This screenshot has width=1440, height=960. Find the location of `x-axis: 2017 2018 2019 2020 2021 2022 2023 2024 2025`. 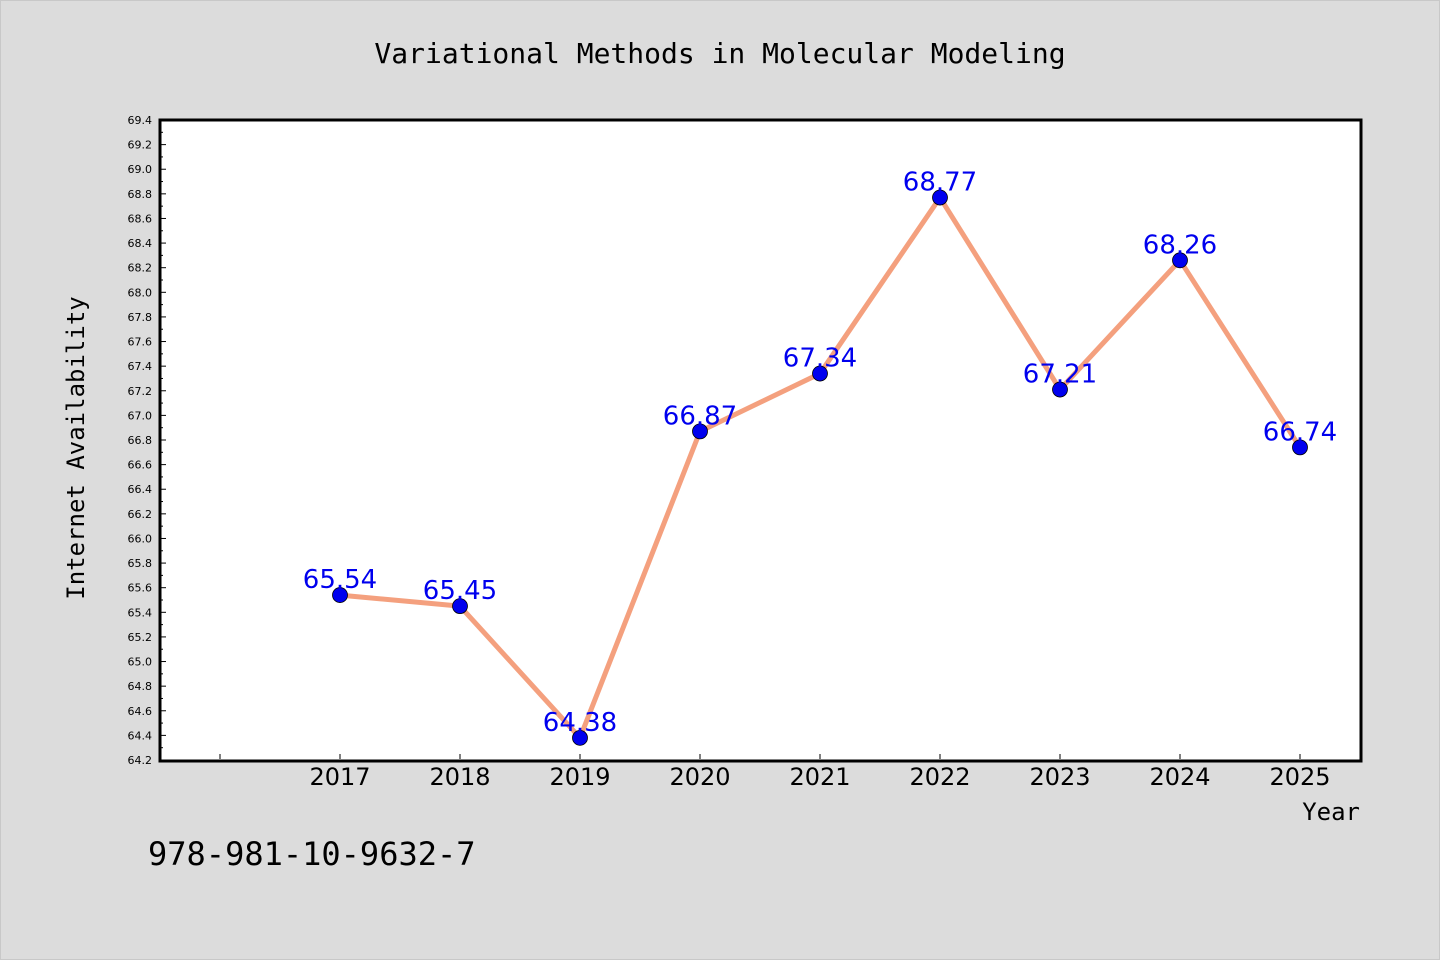

x-axis: 2017 2018 2019 2020 2021 2022 2023 2024 2025 is located at coordinates (775, 772).